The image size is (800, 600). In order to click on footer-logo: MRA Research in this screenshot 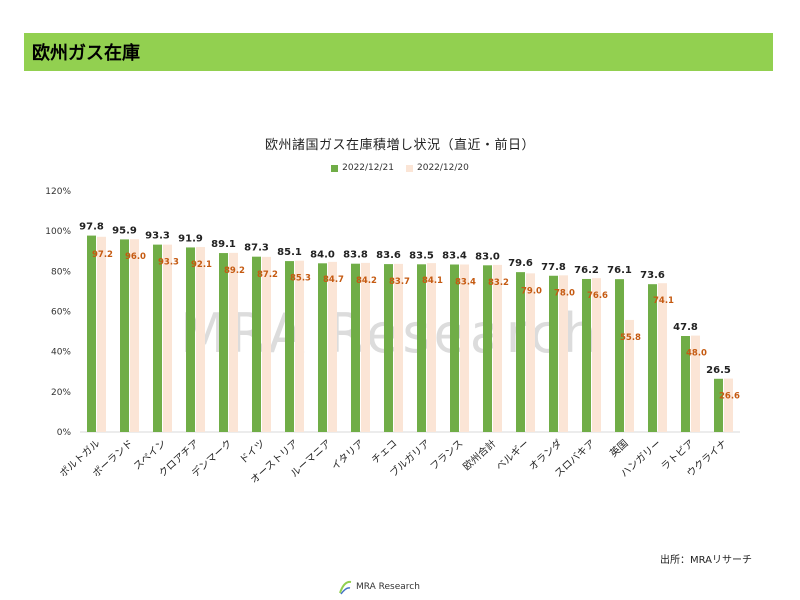, I will do `click(379, 587)`.